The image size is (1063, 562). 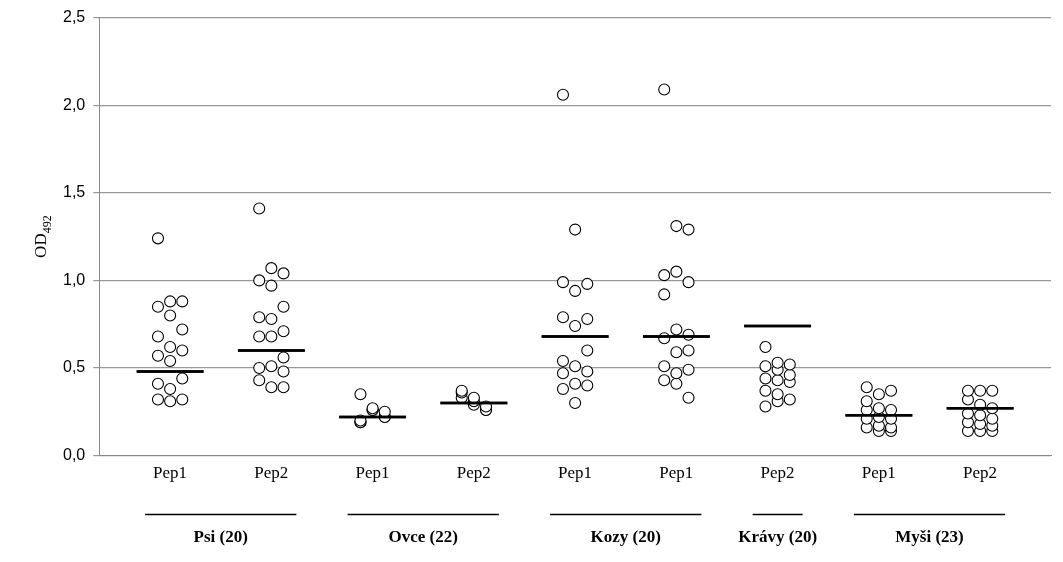 What do you see at coordinates (220, 536) in the screenshot?
I see `text: Psi (20)` at bounding box center [220, 536].